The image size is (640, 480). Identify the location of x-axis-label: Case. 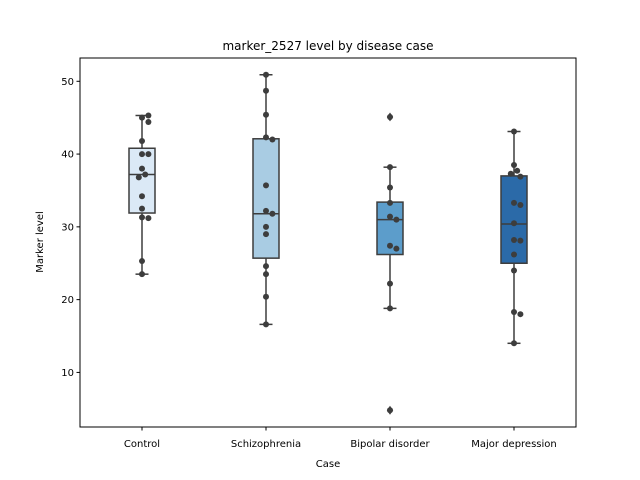
(328, 464).